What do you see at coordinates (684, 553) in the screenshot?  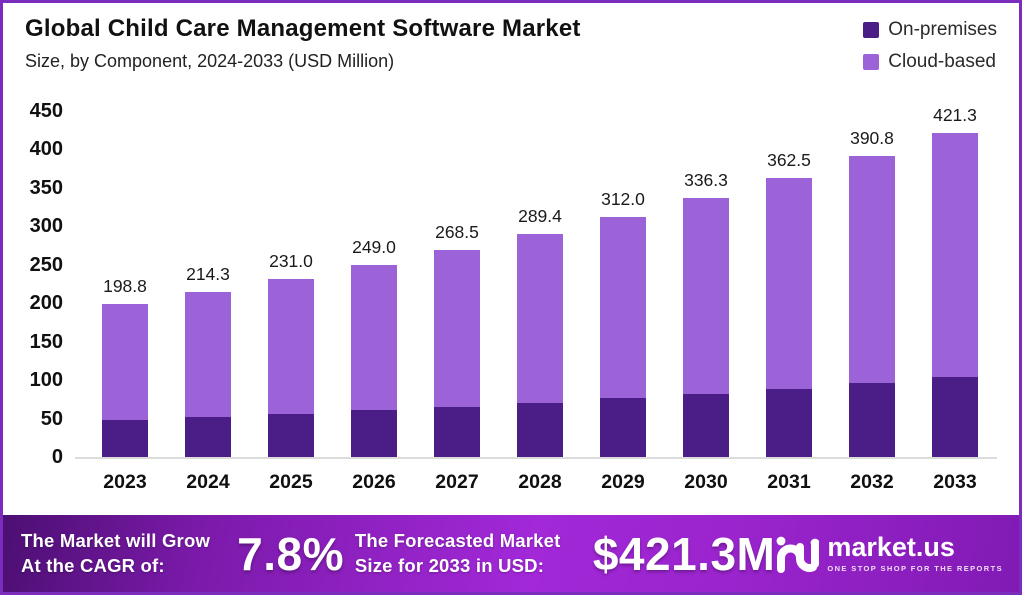 I see `forecast-value: $421.3M` at bounding box center [684, 553].